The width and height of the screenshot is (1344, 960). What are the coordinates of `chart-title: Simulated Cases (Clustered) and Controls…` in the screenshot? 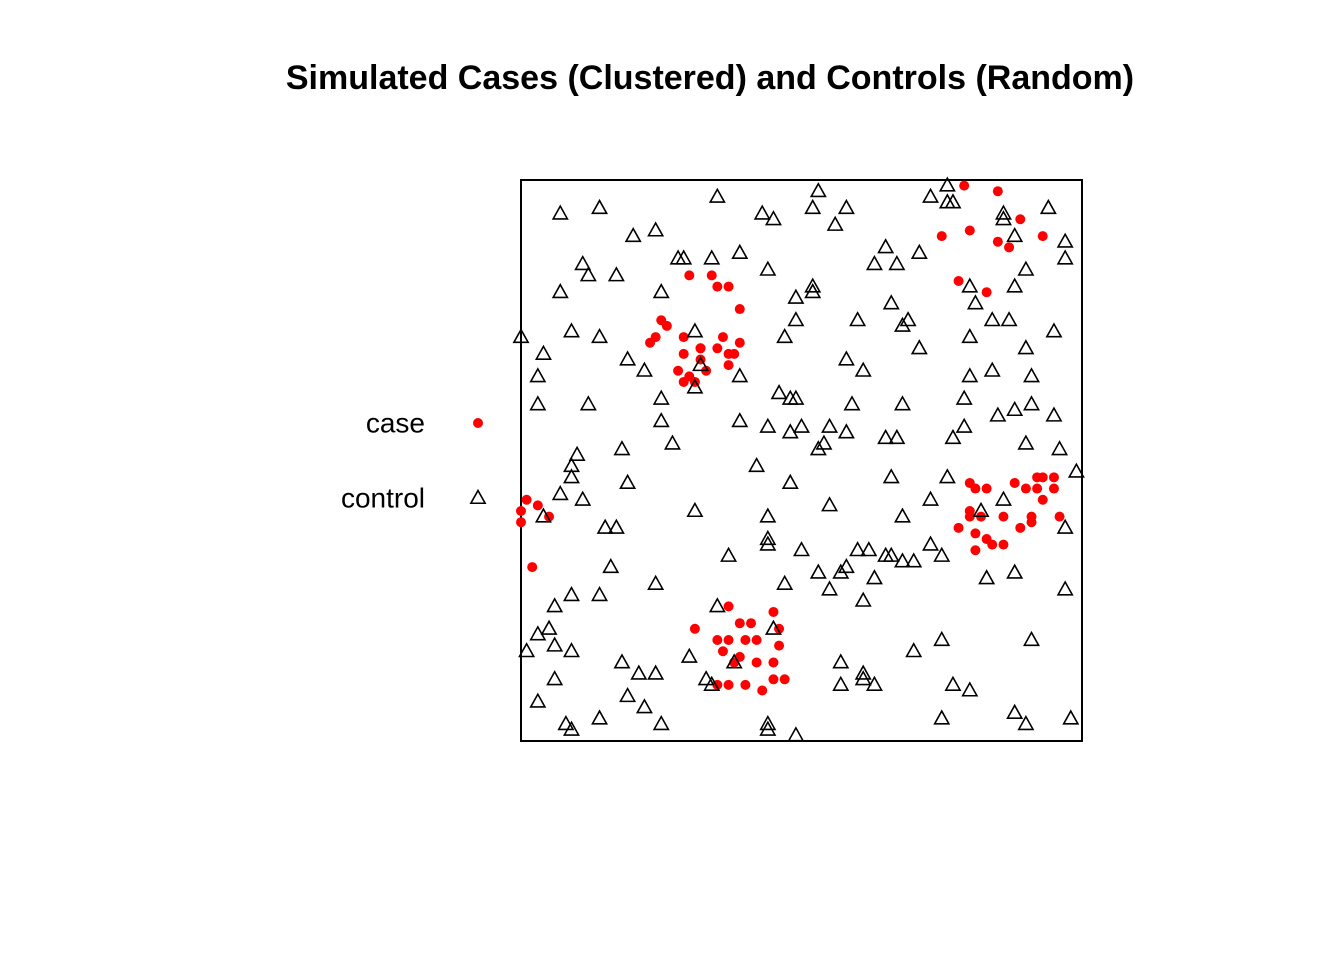 It's located at (710, 78).